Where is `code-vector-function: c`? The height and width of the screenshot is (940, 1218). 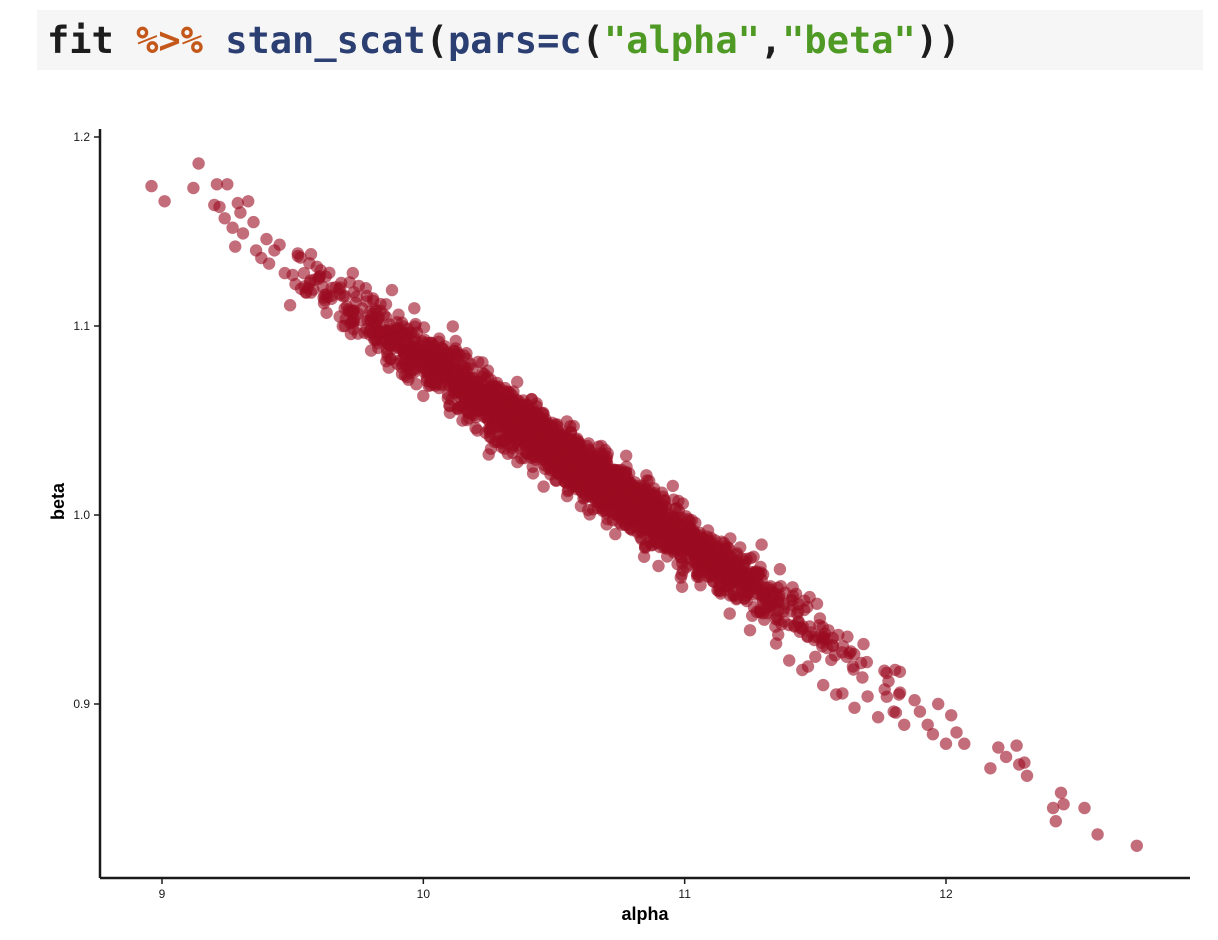
code-vector-function: c is located at coordinates (570, 40).